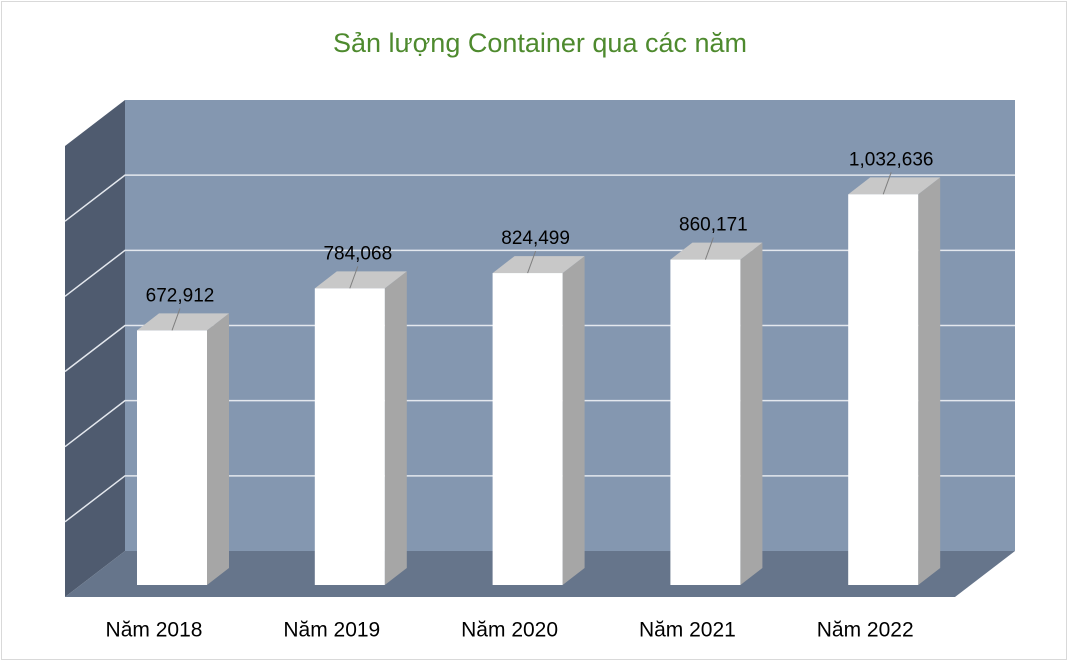 Image resolution: width=1068 pixels, height=661 pixels. I want to click on grid-line, so click(539, 198).